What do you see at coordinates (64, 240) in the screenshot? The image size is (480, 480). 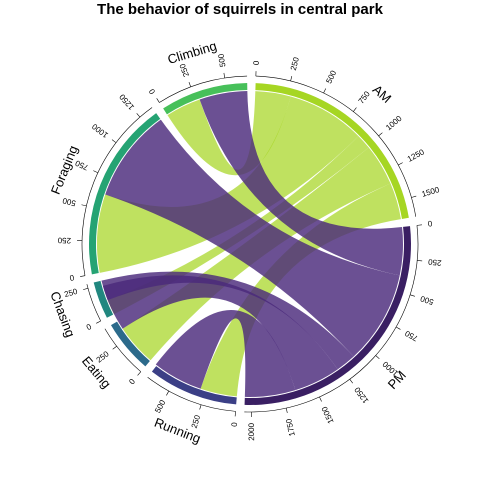 I see `tick-label-foraging-250: 250` at bounding box center [64, 240].